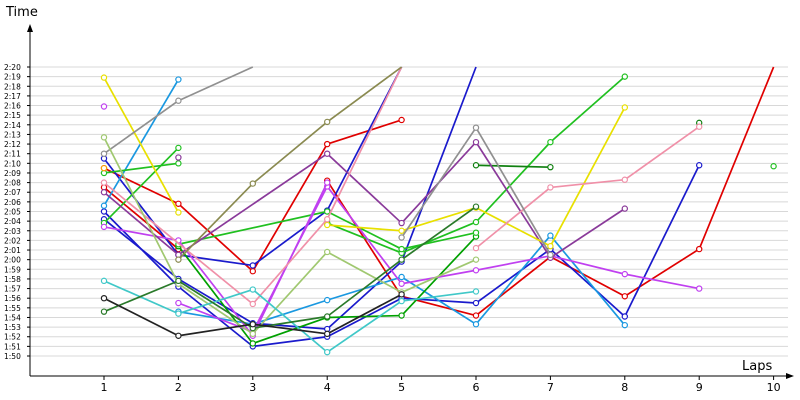 Image resolution: width=800 pixels, height=400 pixels. I want to click on x-axis-arrow-icon, so click(790, 376).